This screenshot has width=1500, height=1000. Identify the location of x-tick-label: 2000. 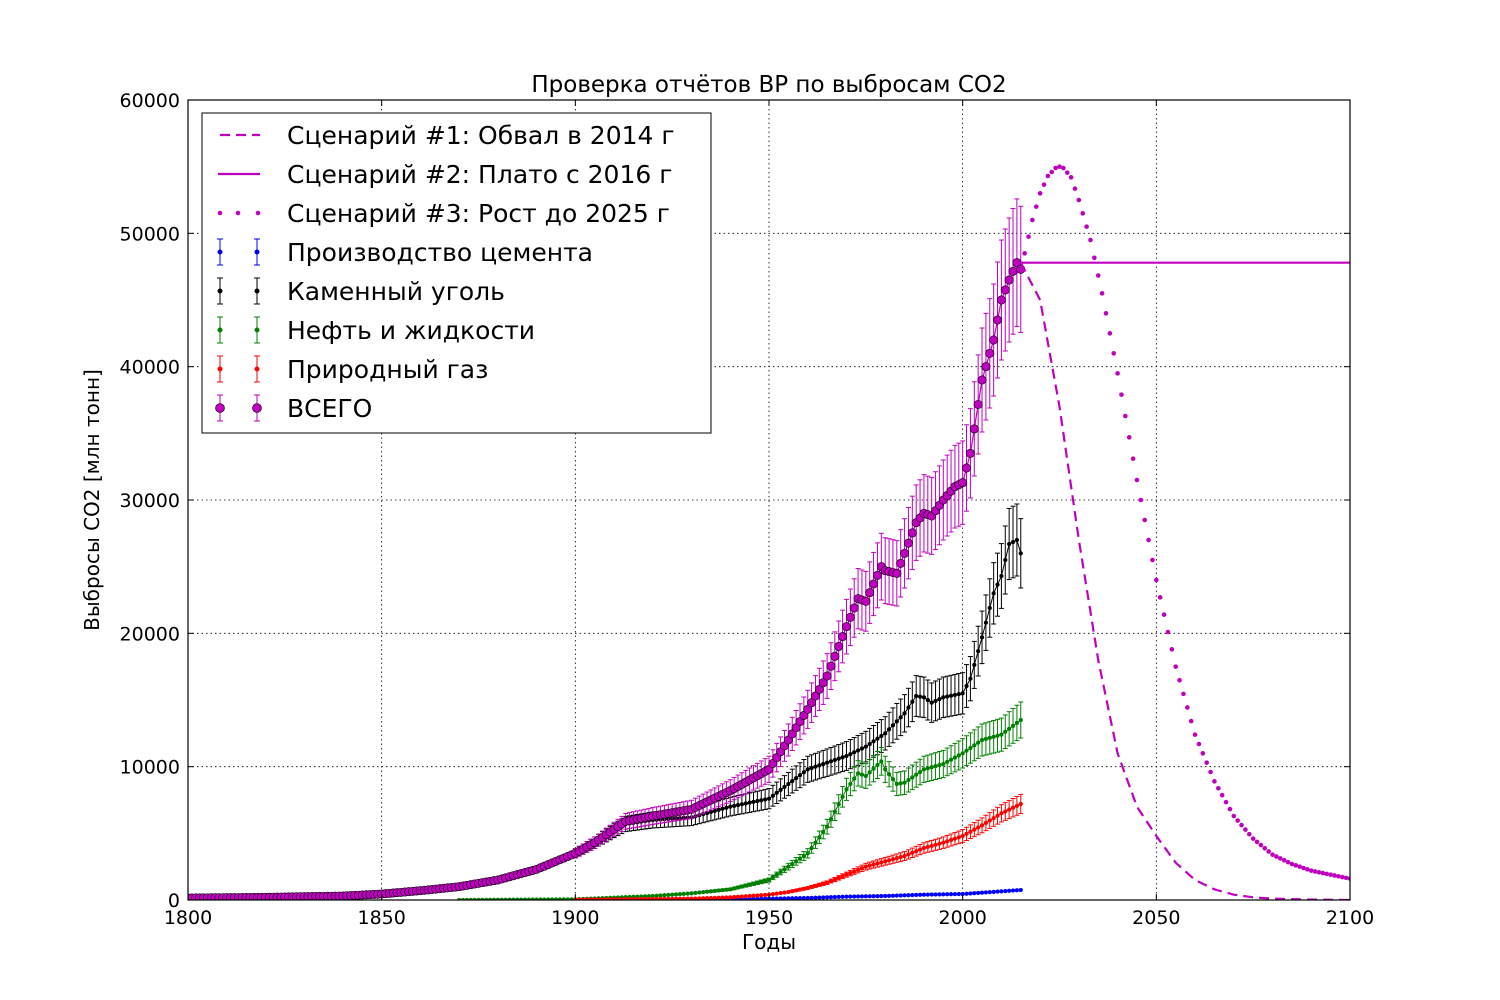
(962, 918).